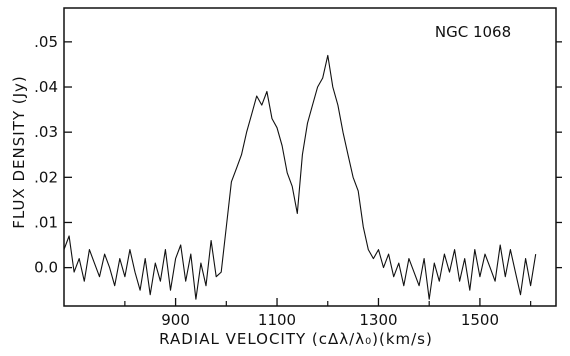 The height and width of the screenshot is (356, 570). I want to click on y-tick-label: .03, so click(46, 132).